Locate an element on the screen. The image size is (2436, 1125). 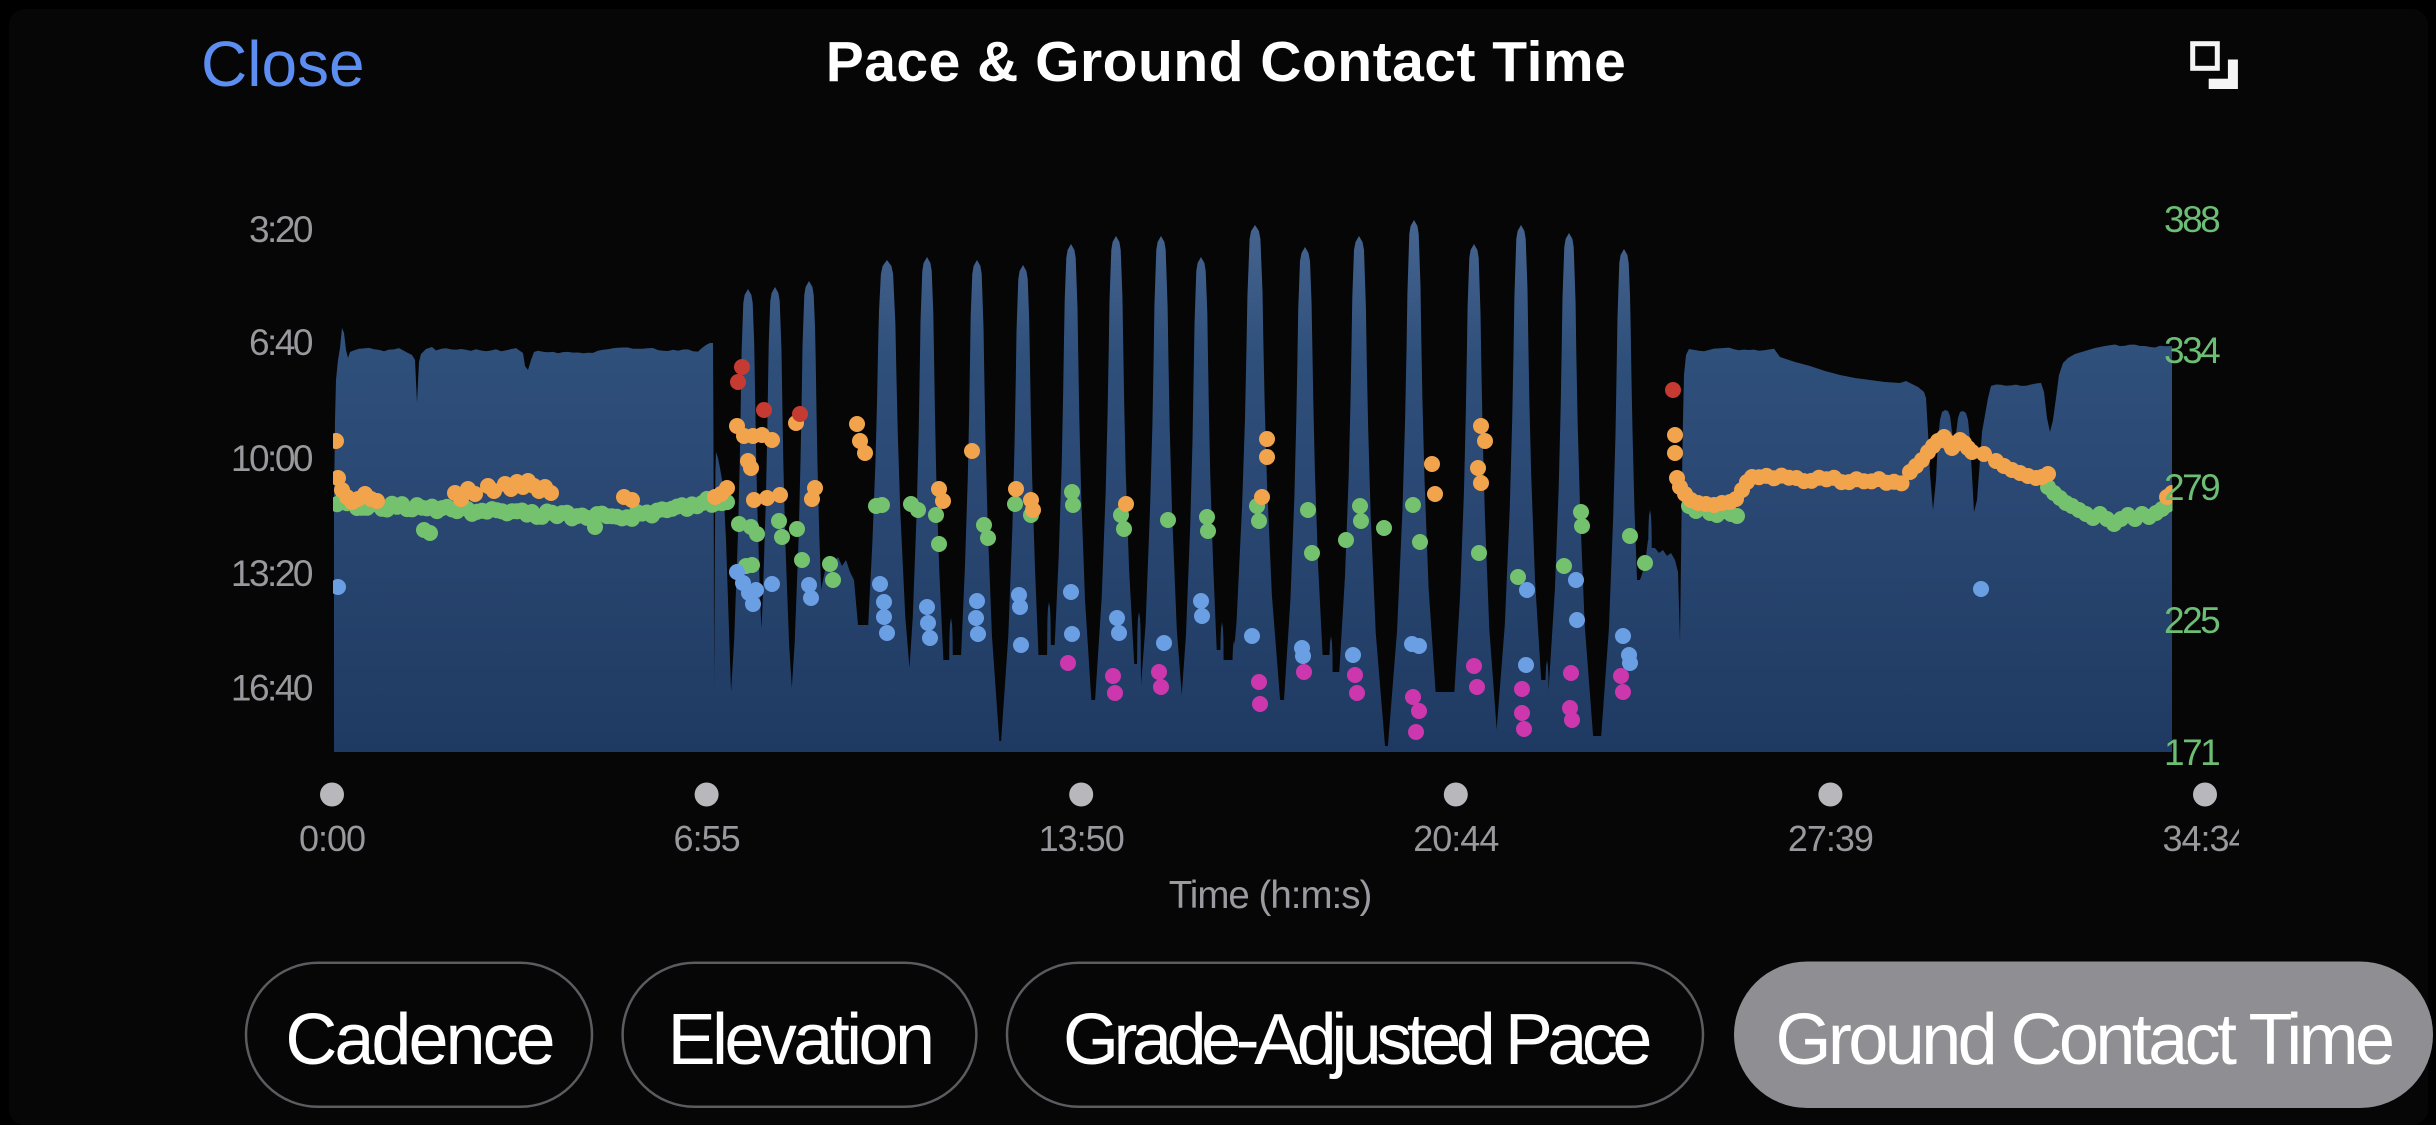
svg-text: 16:40 is located at coordinates (272, 688).